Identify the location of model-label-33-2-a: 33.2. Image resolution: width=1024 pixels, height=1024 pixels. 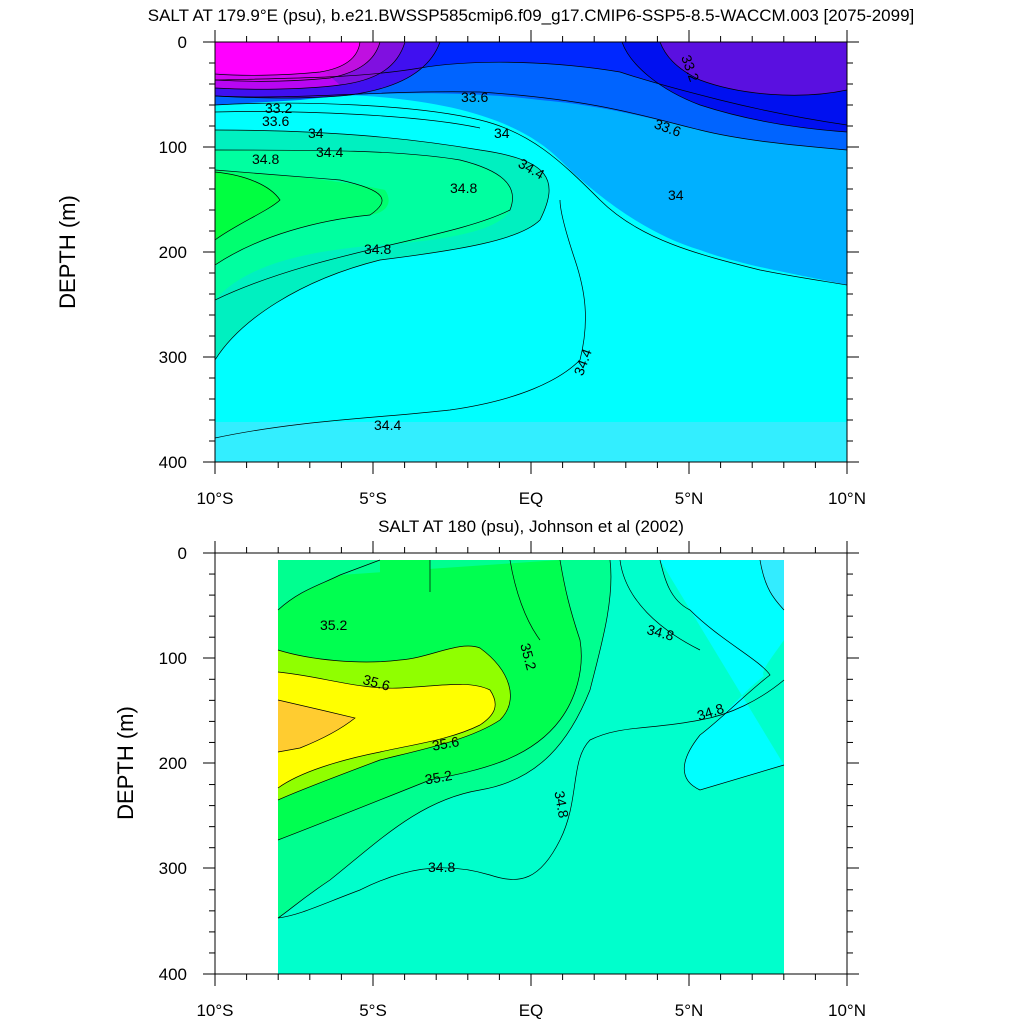
(278, 108).